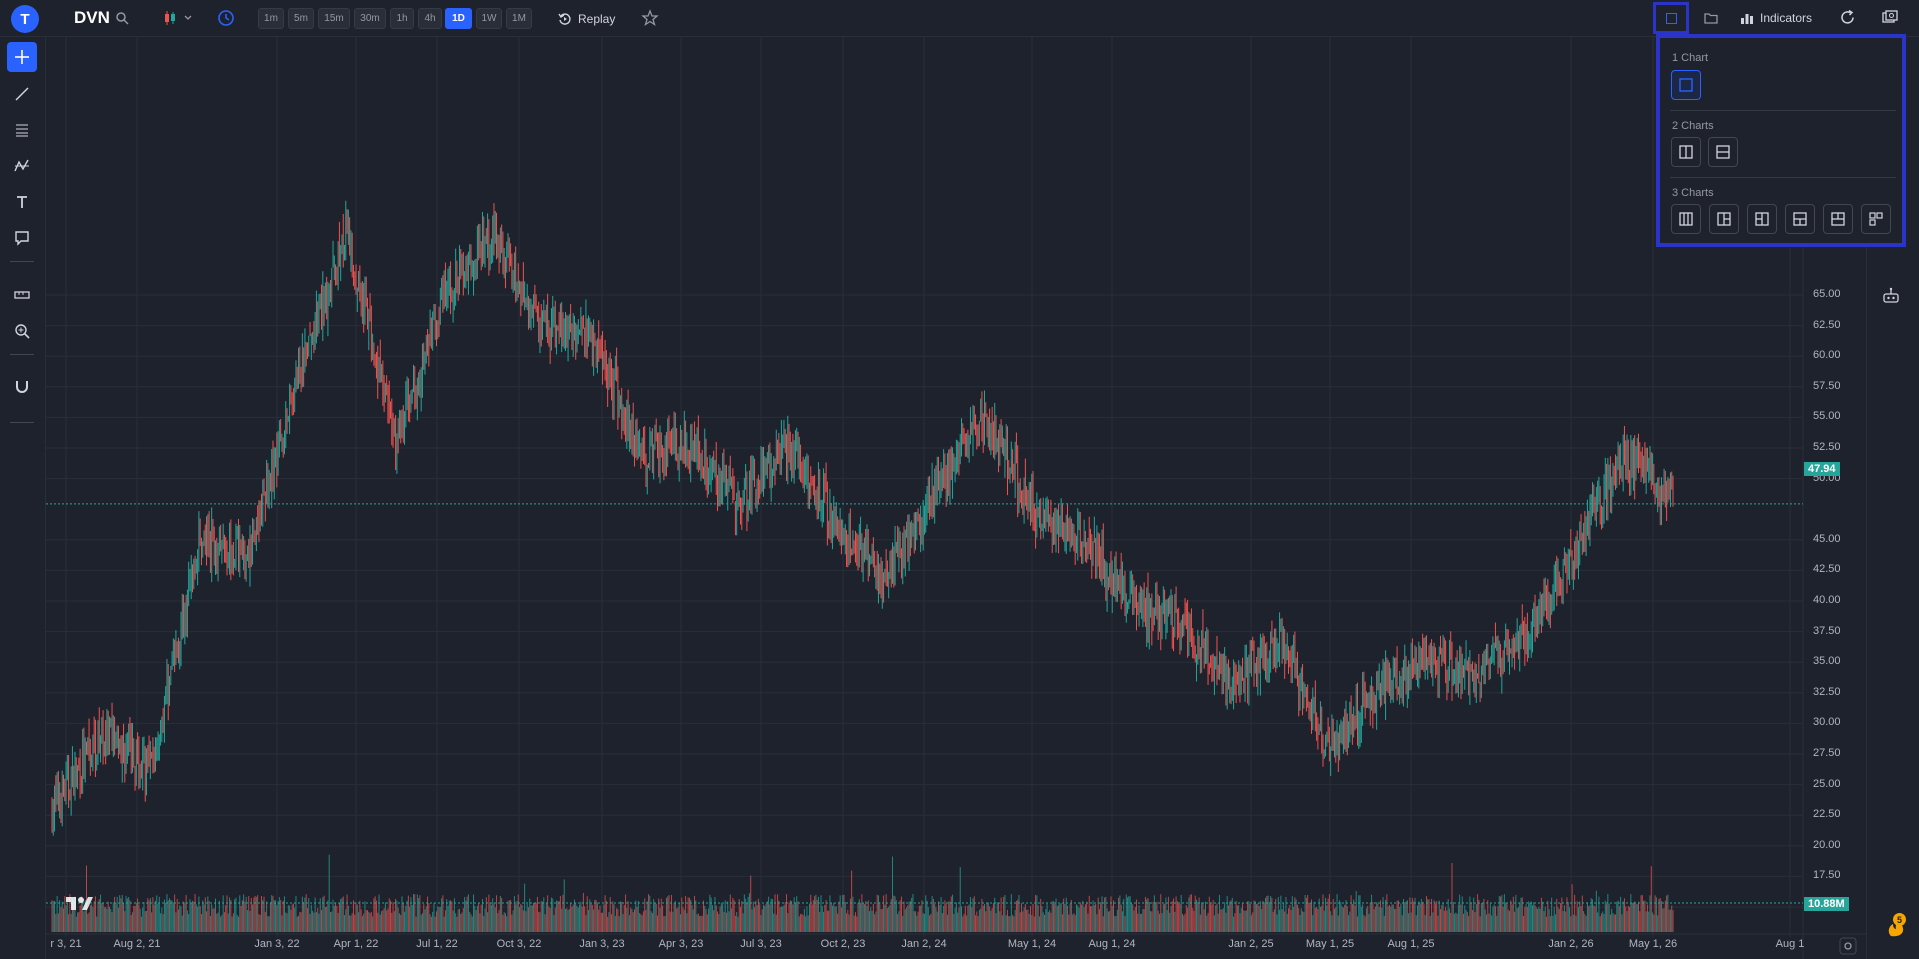 The height and width of the screenshot is (959, 1919). I want to click on price-tick-label: 20.00, so click(1827, 844).